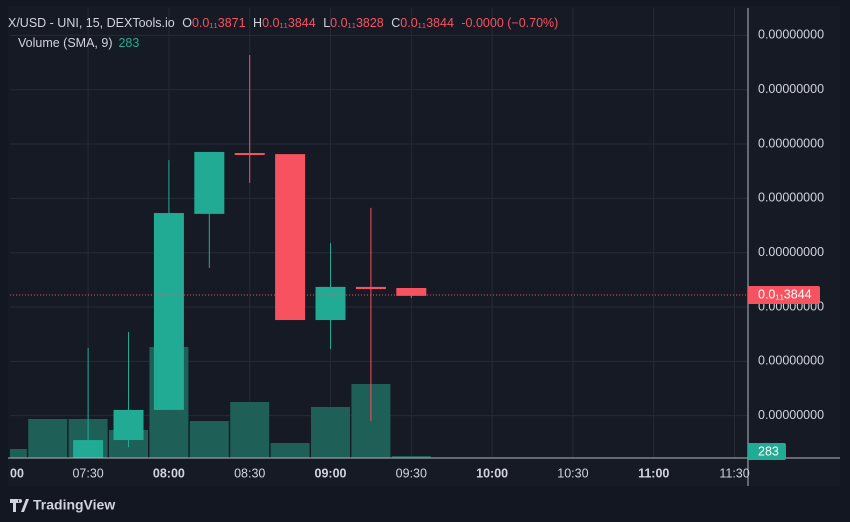  What do you see at coordinates (91, 23) in the screenshot?
I see `symbol: X/USD - UNI, 15, DEXTools.io` at bounding box center [91, 23].